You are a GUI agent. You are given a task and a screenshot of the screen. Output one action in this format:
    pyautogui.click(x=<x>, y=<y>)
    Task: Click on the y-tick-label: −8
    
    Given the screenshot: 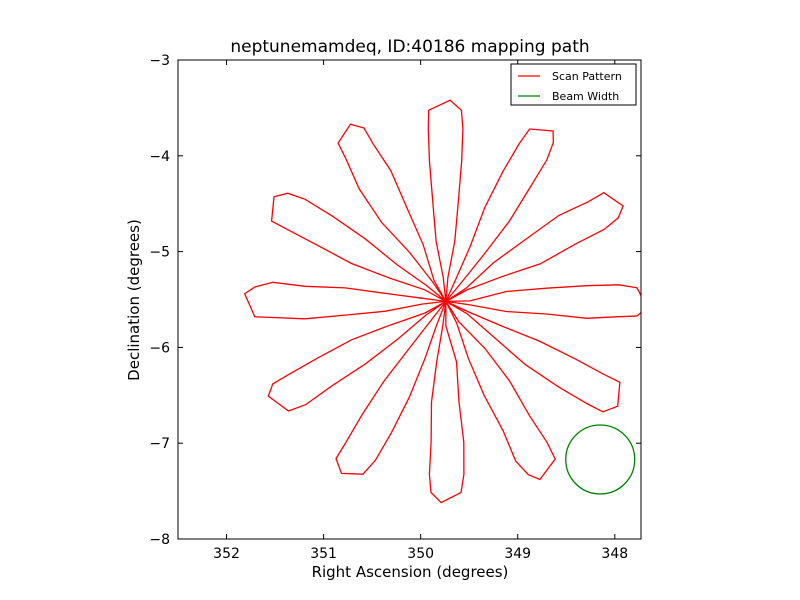 What is the action you would take?
    pyautogui.click(x=159, y=540)
    